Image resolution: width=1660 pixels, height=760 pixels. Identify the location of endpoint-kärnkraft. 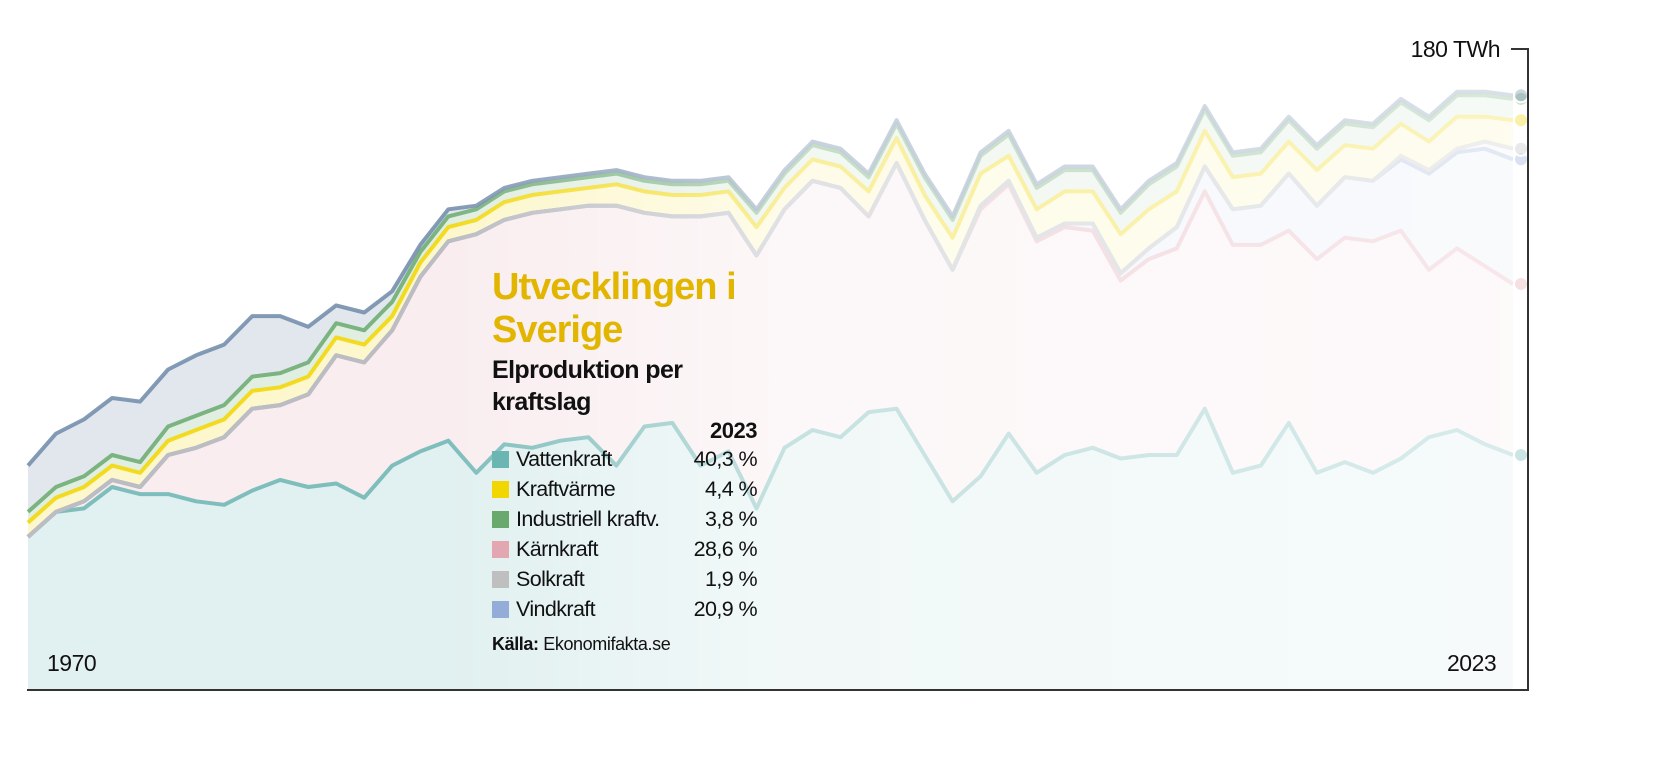
(1521, 284).